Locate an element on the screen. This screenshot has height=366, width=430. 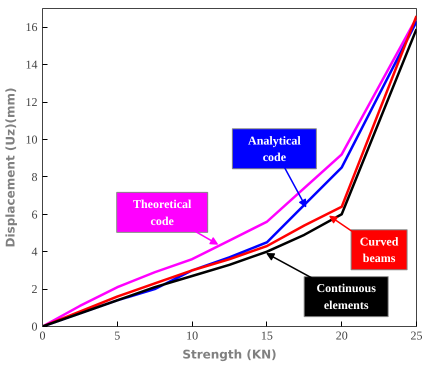
y-axis-title: Displacement (Uz)(mm) is located at coordinates (11, 167).